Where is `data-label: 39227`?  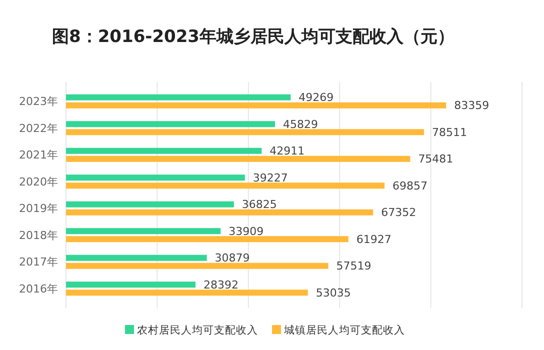
data-label: 39227 is located at coordinates (270, 177).